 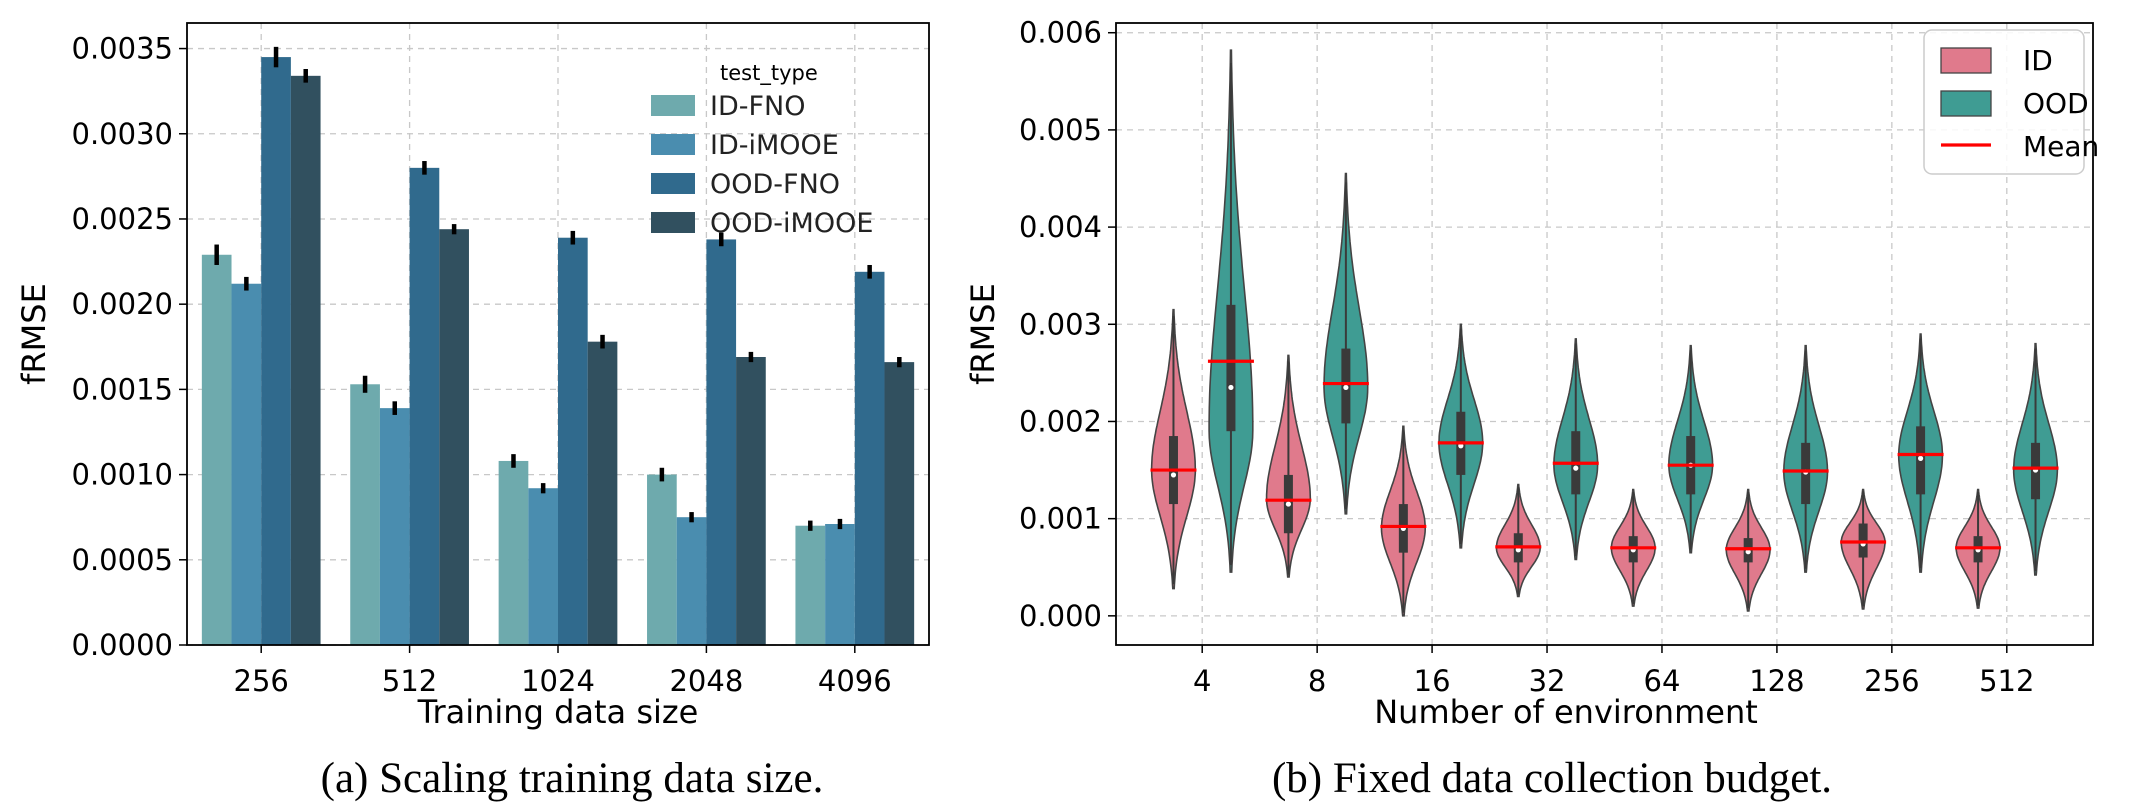 What do you see at coordinates (1317, 681) in the screenshot?
I see `x-tick-label: 8` at bounding box center [1317, 681].